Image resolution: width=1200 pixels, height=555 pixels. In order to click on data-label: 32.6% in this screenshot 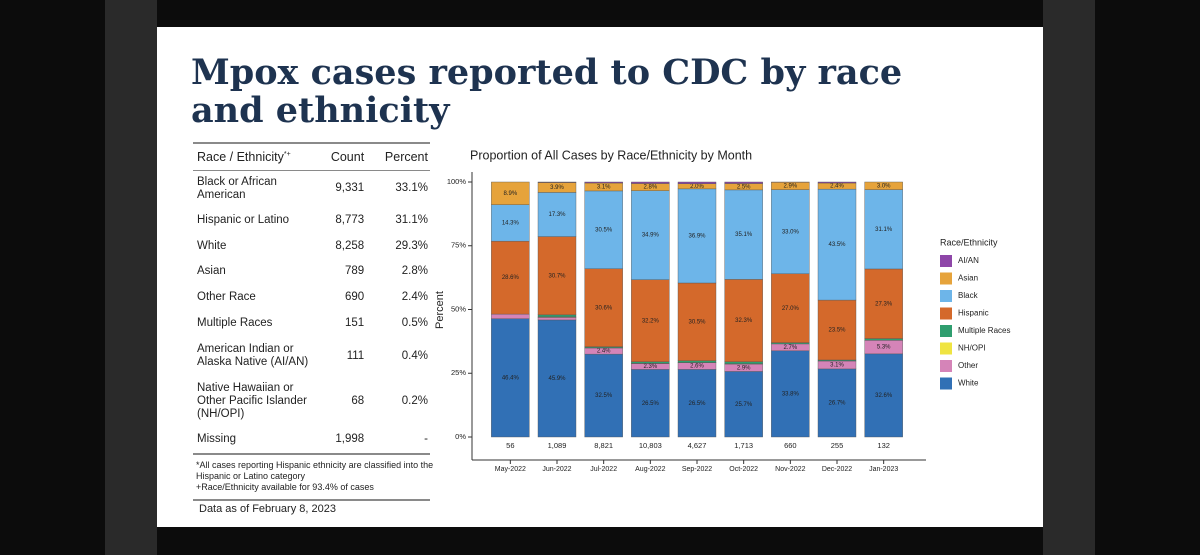, I will do `click(884, 396)`.